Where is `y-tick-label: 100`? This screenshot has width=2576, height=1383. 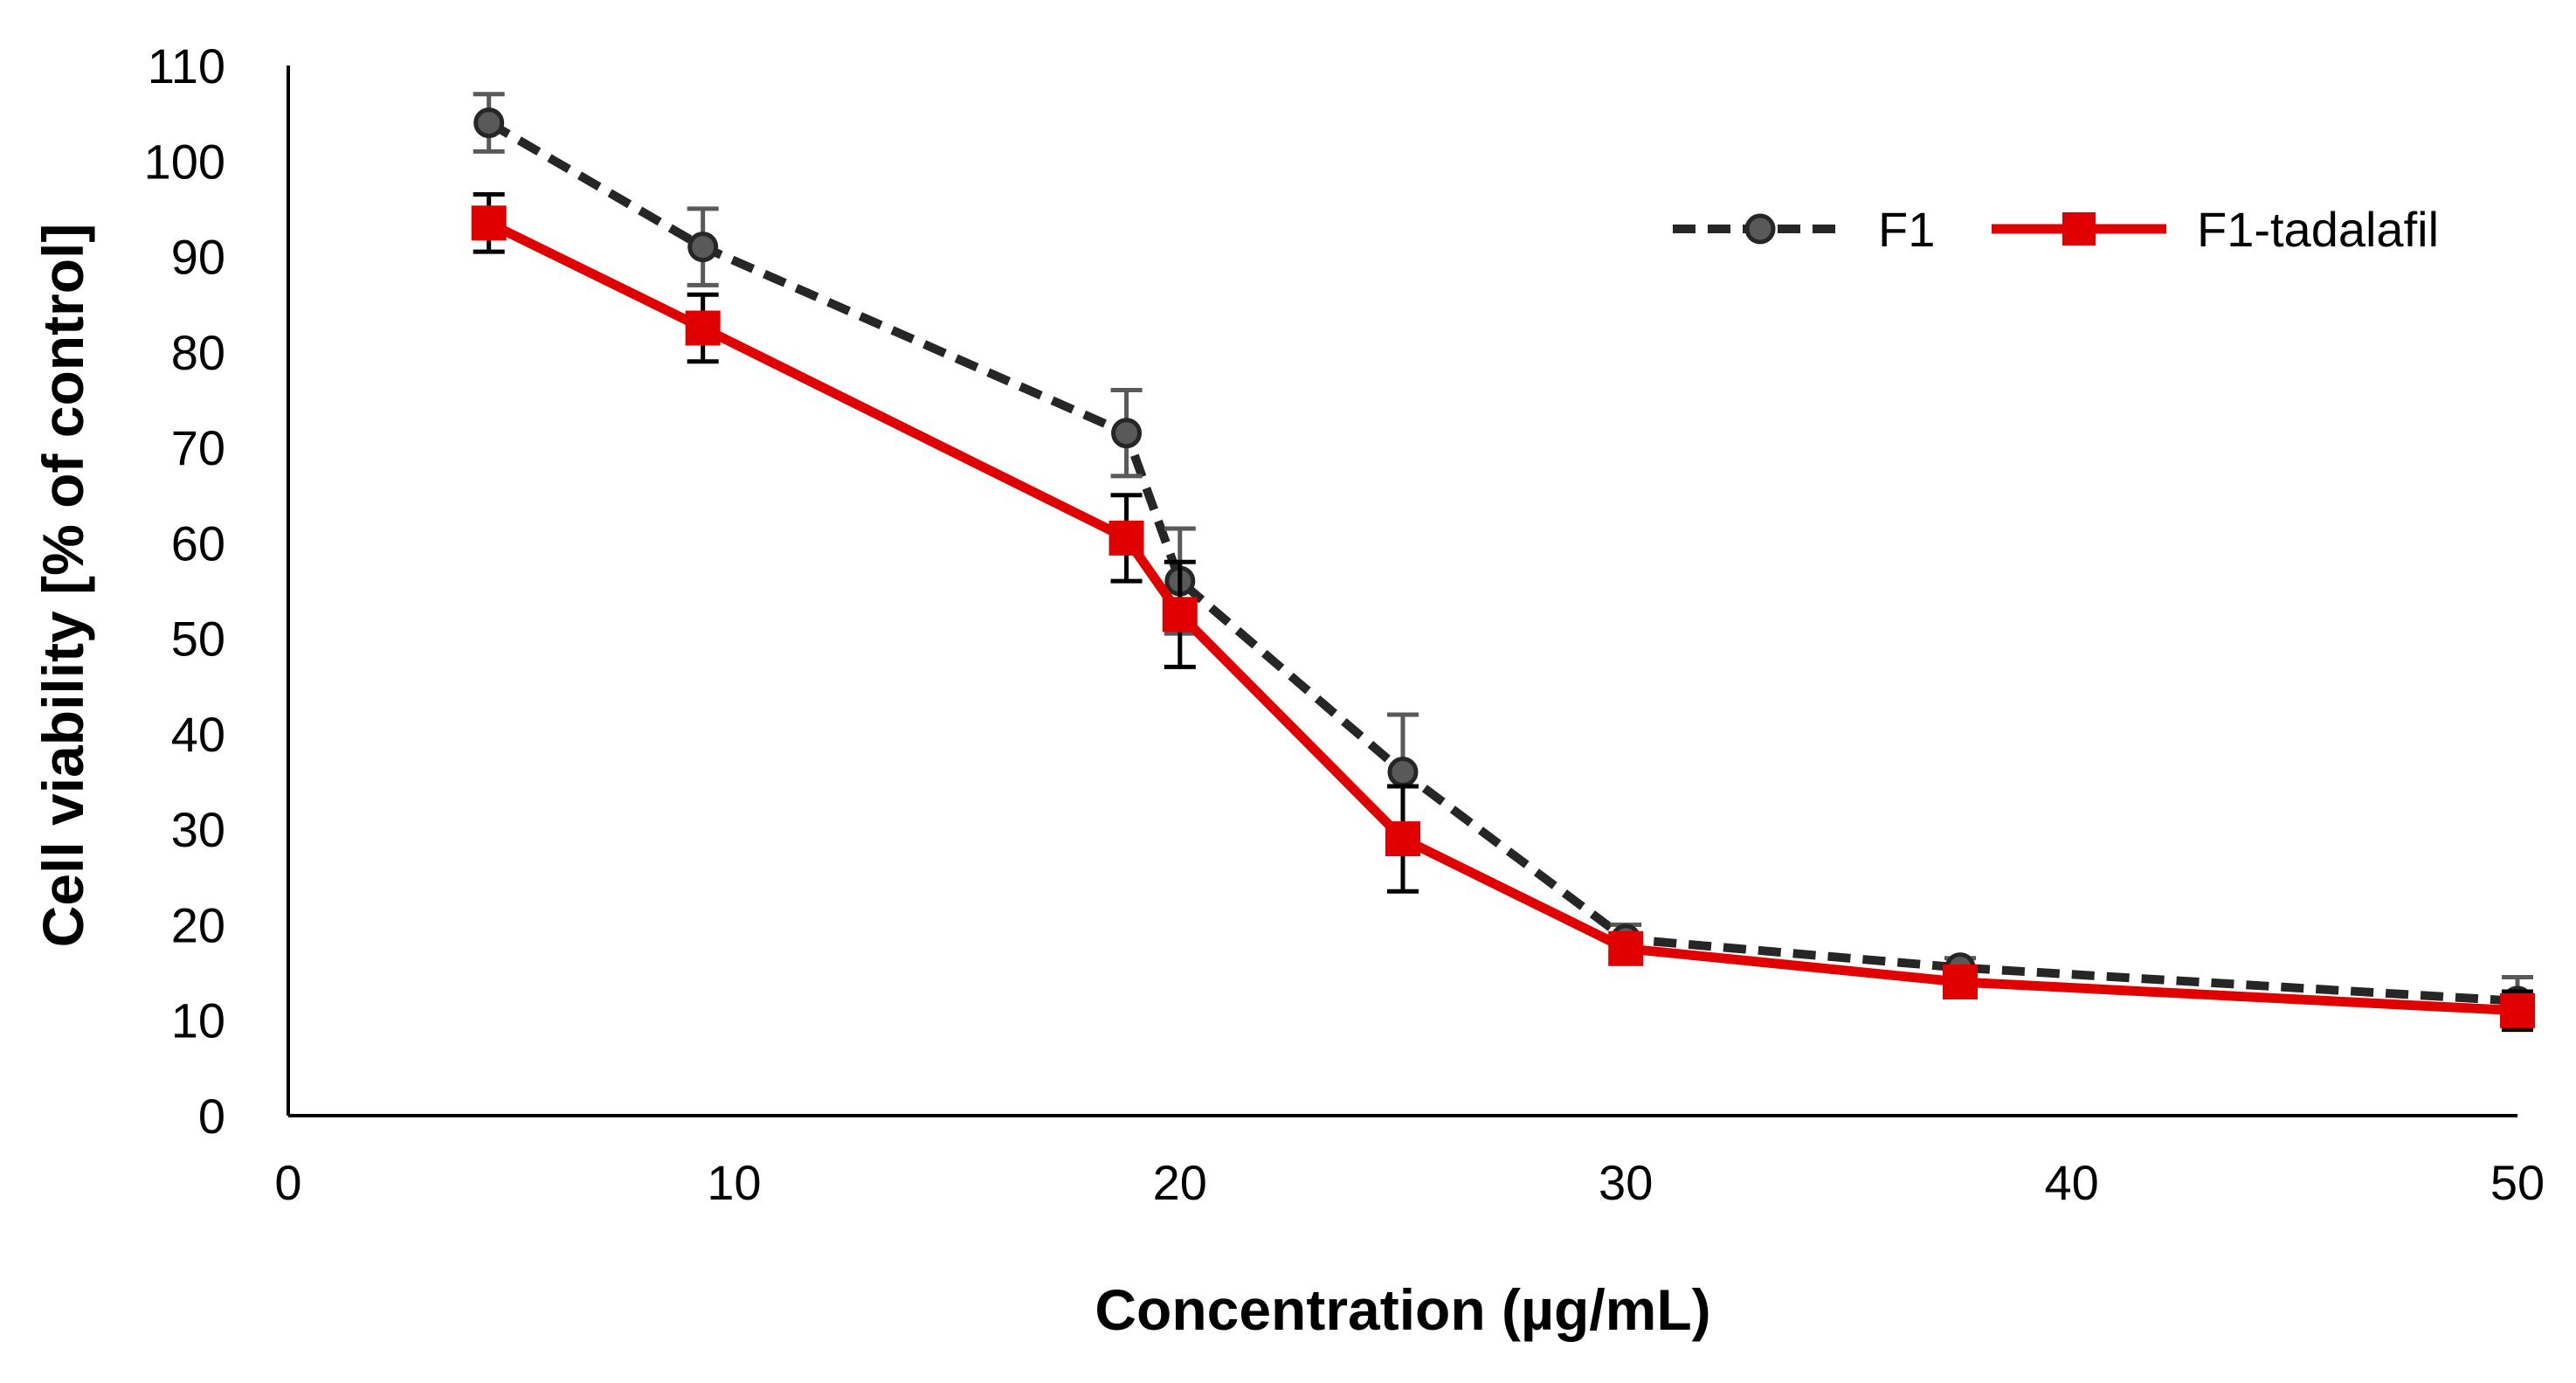 y-tick-label: 100 is located at coordinates (184, 161).